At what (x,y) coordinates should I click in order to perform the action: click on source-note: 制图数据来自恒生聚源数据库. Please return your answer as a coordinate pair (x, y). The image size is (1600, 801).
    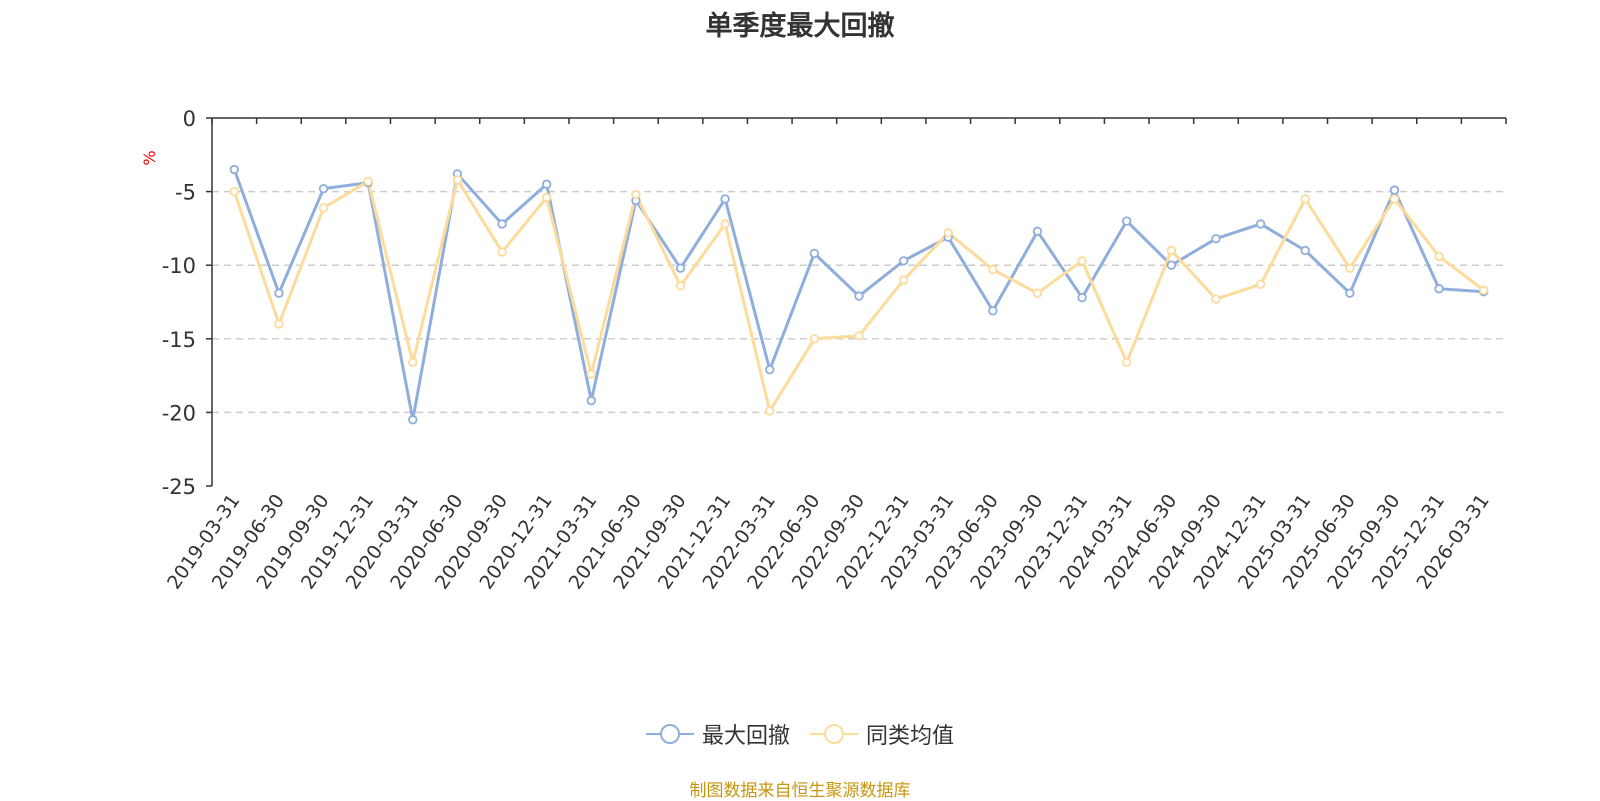
    Looking at the image, I should click on (800, 791).